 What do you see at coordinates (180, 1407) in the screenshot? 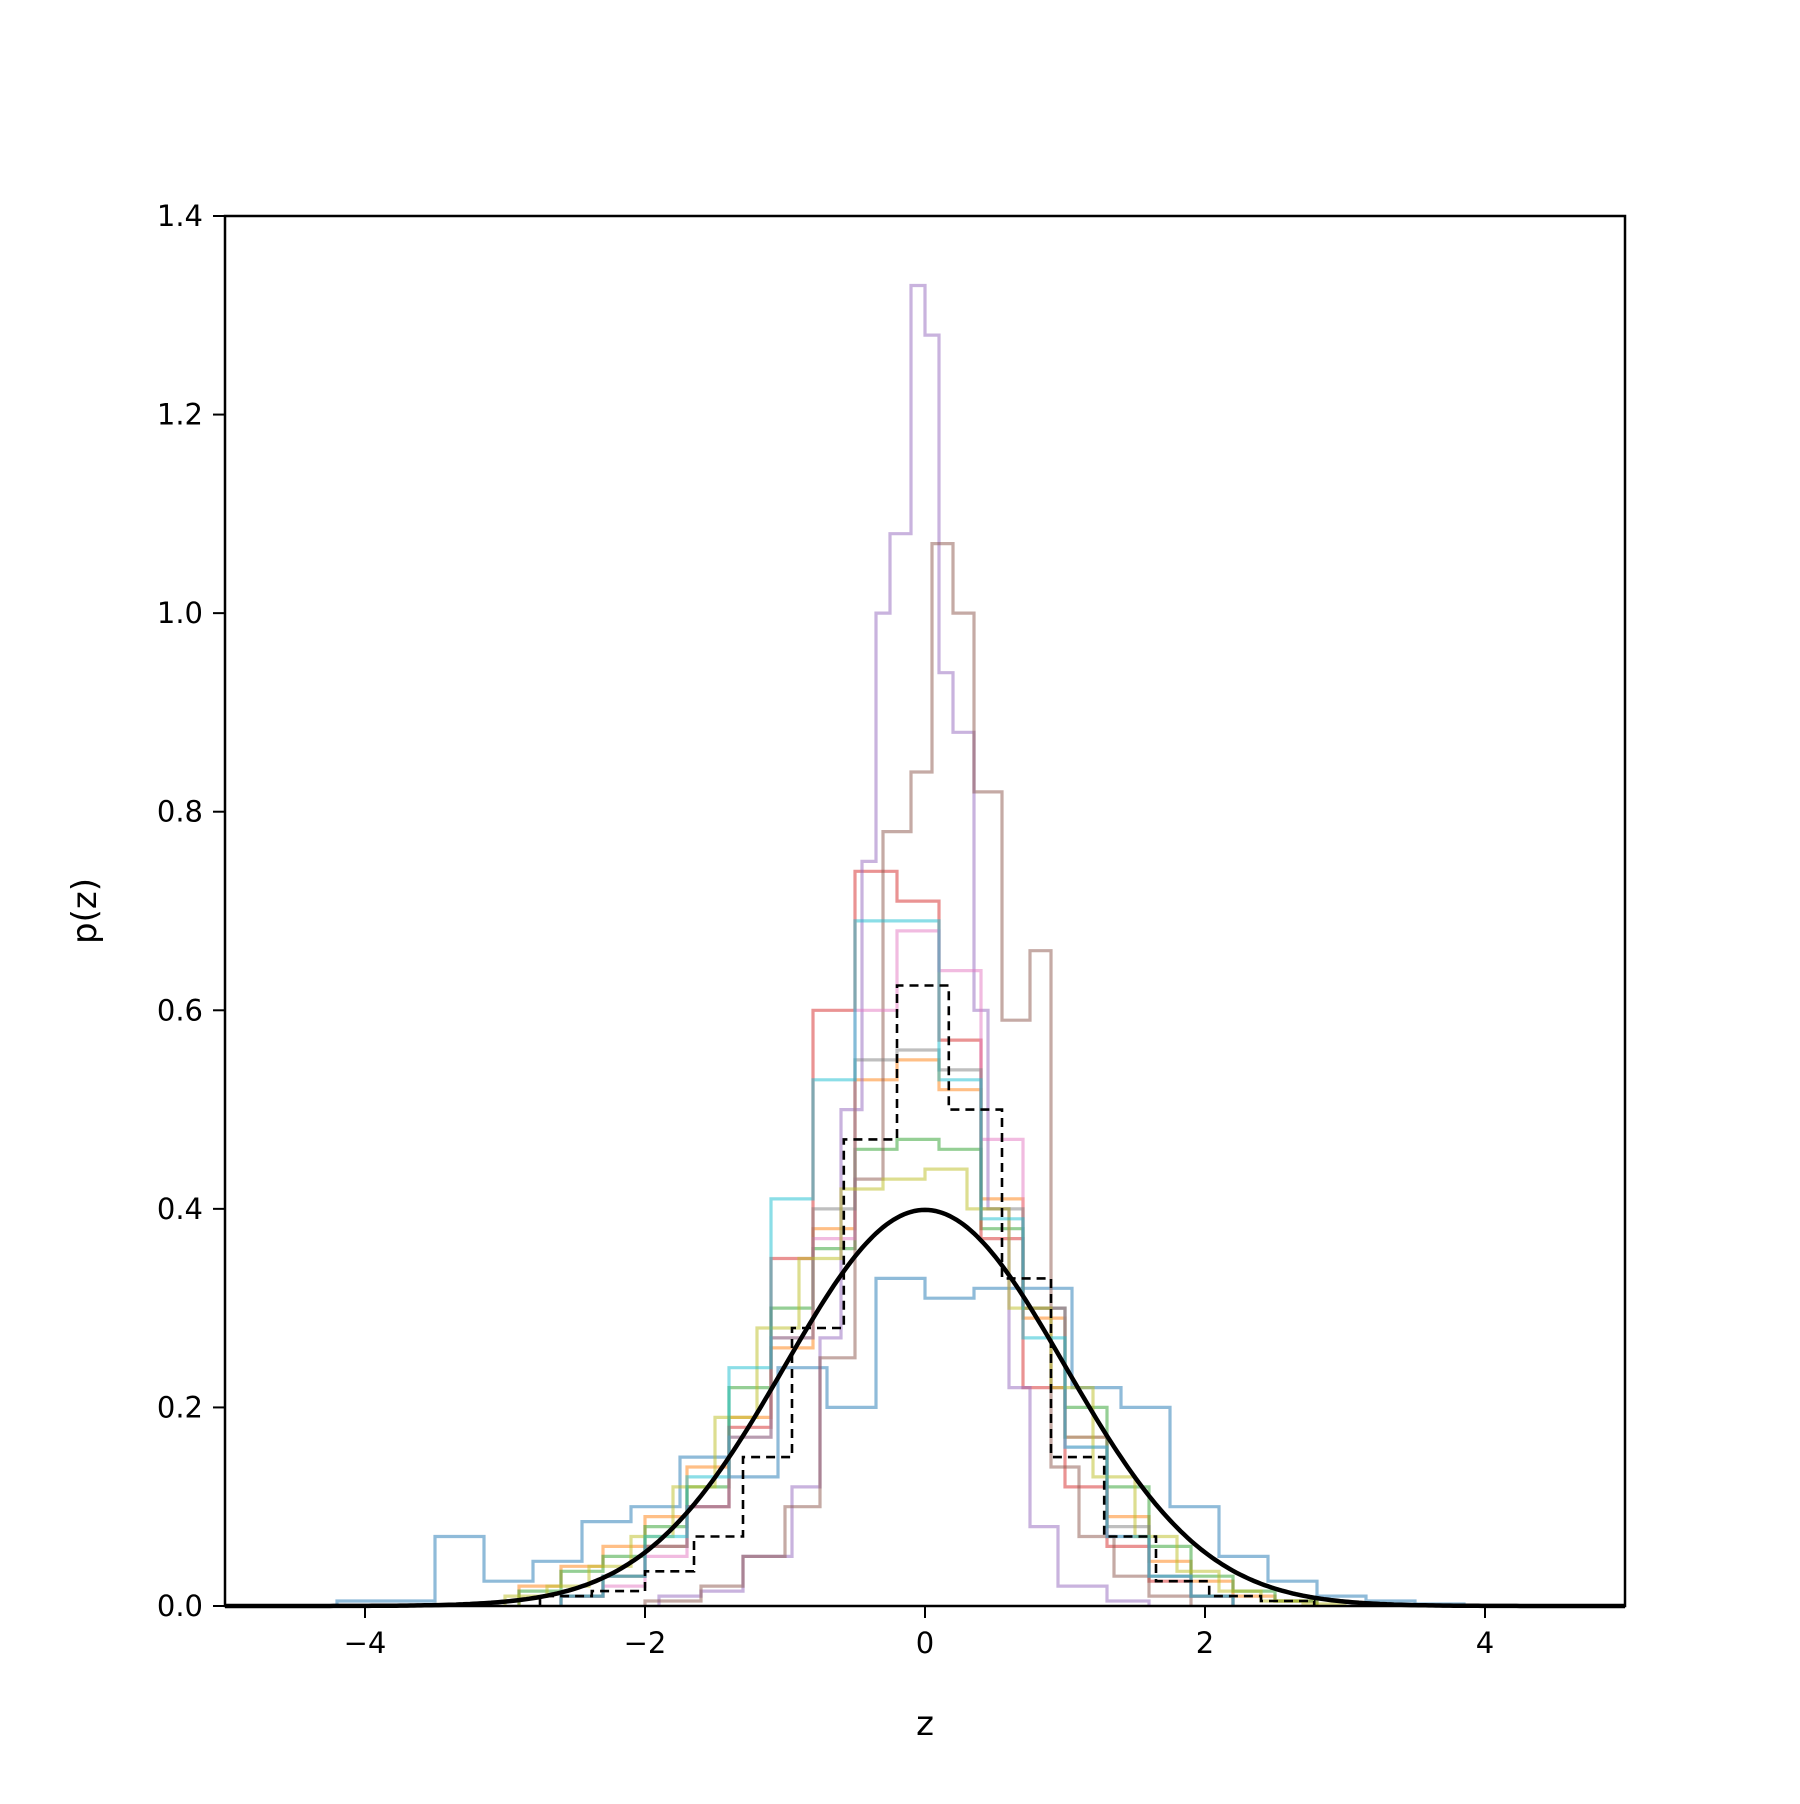
I see `y-tick-label: 0.2` at bounding box center [180, 1407].